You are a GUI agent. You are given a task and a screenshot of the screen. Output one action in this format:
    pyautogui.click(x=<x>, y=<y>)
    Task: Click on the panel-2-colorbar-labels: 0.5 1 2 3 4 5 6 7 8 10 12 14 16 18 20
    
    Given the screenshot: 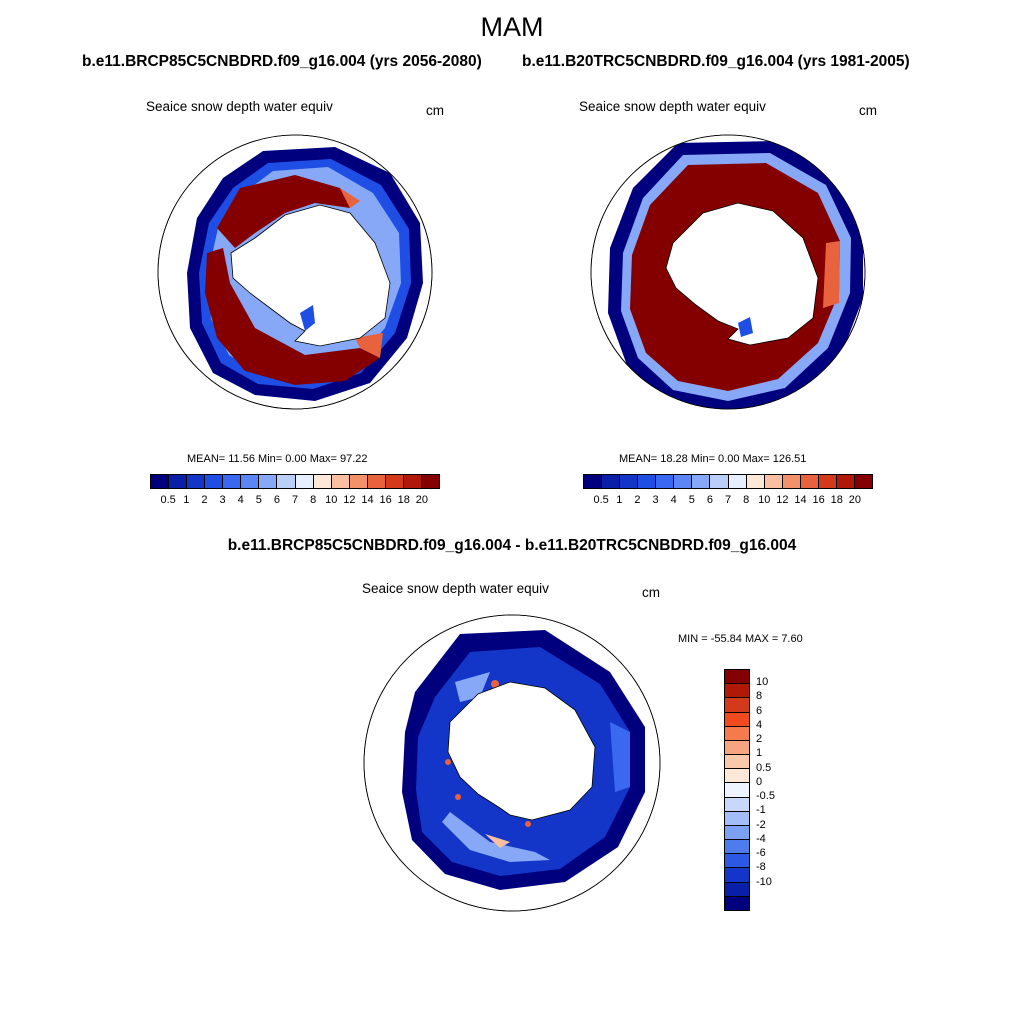 What is the action you would take?
    pyautogui.click(x=728, y=501)
    